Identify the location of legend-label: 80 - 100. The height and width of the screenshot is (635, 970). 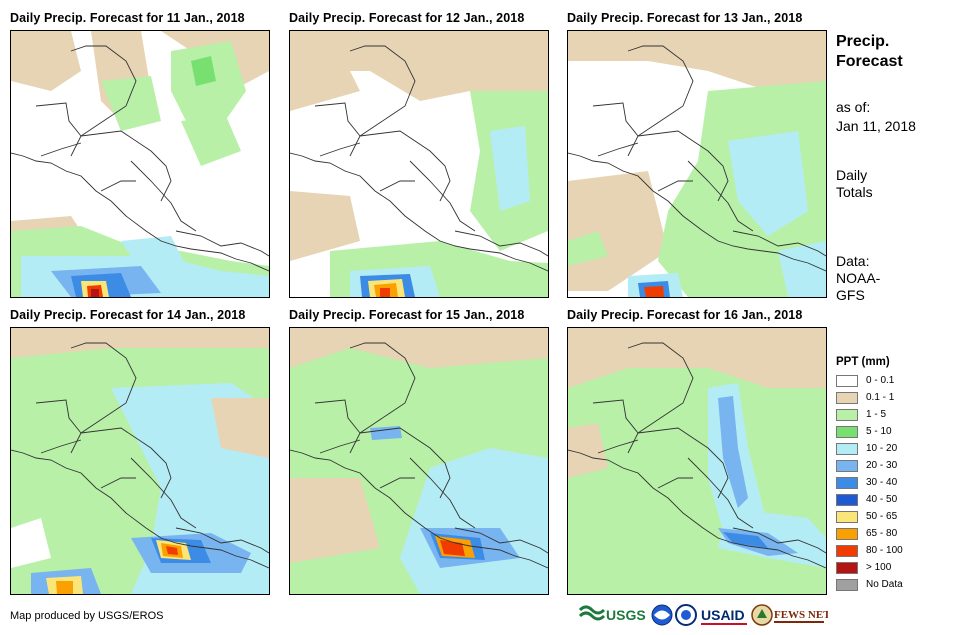
(884, 550).